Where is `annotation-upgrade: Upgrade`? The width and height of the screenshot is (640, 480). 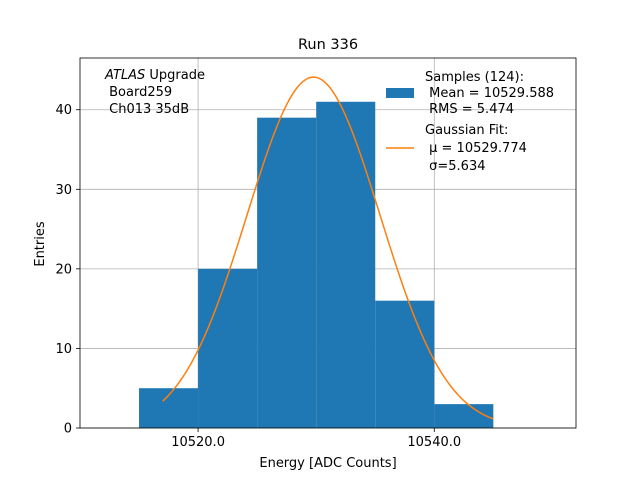 annotation-upgrade: Upgrade is located at coordinates (175, 75).